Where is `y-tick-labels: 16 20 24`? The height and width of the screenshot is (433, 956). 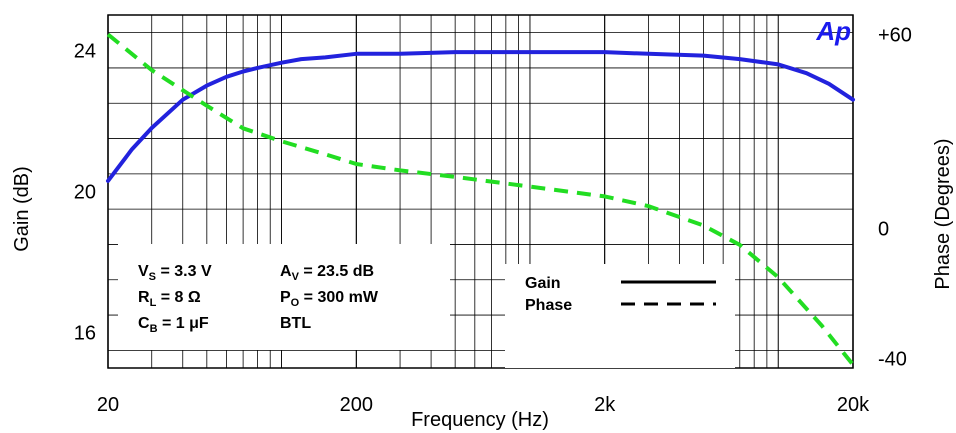 y-tick-labels: 16 20 24 is located at coordinates (85, 192).